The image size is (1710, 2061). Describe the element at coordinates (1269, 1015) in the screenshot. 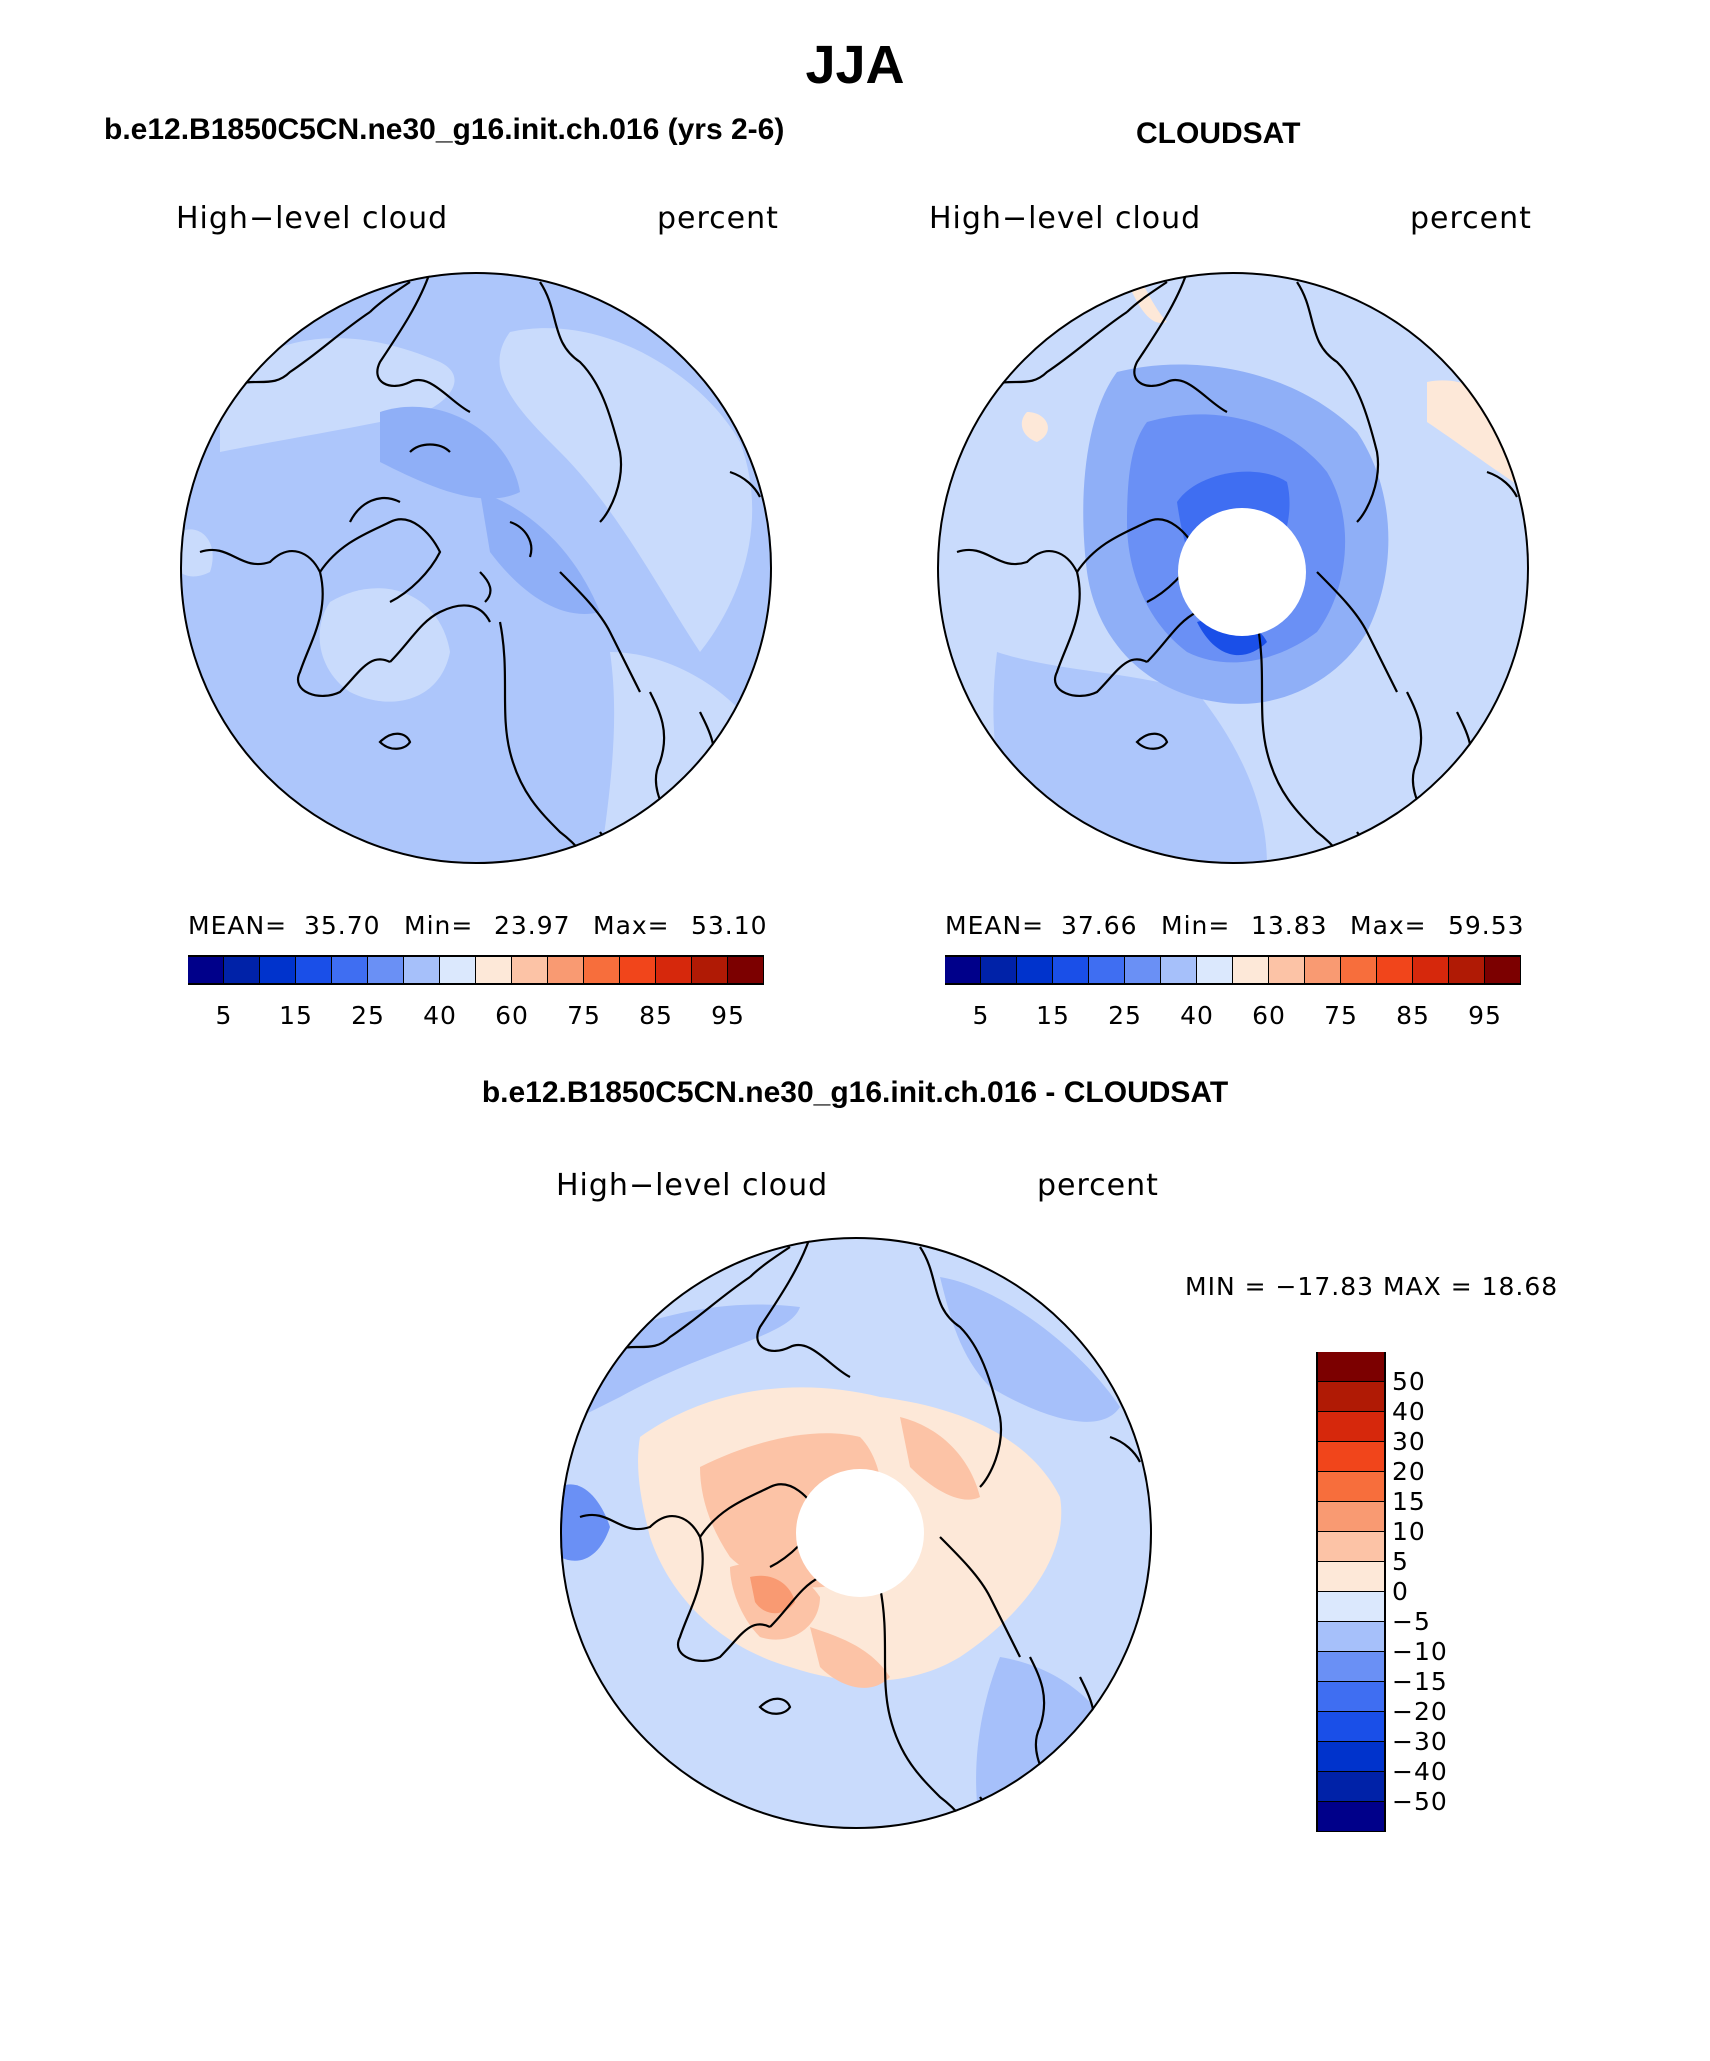

I see `obs-colorbar-tick-label: 60` at that location.